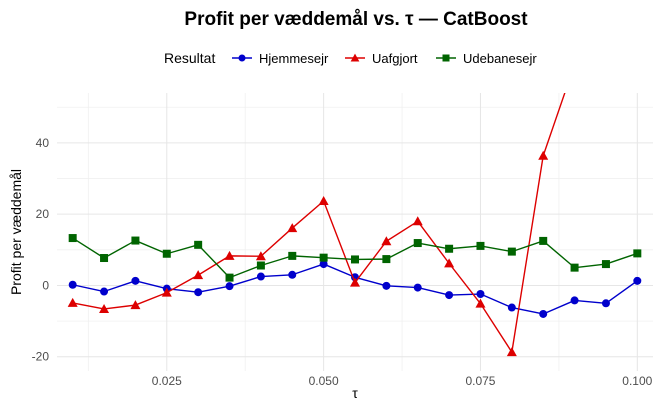 The image size is (661, 408). Describe the element at coordinates (446, 58) in the screenshot. I see `legend-marker-udebanesejr` at that location.